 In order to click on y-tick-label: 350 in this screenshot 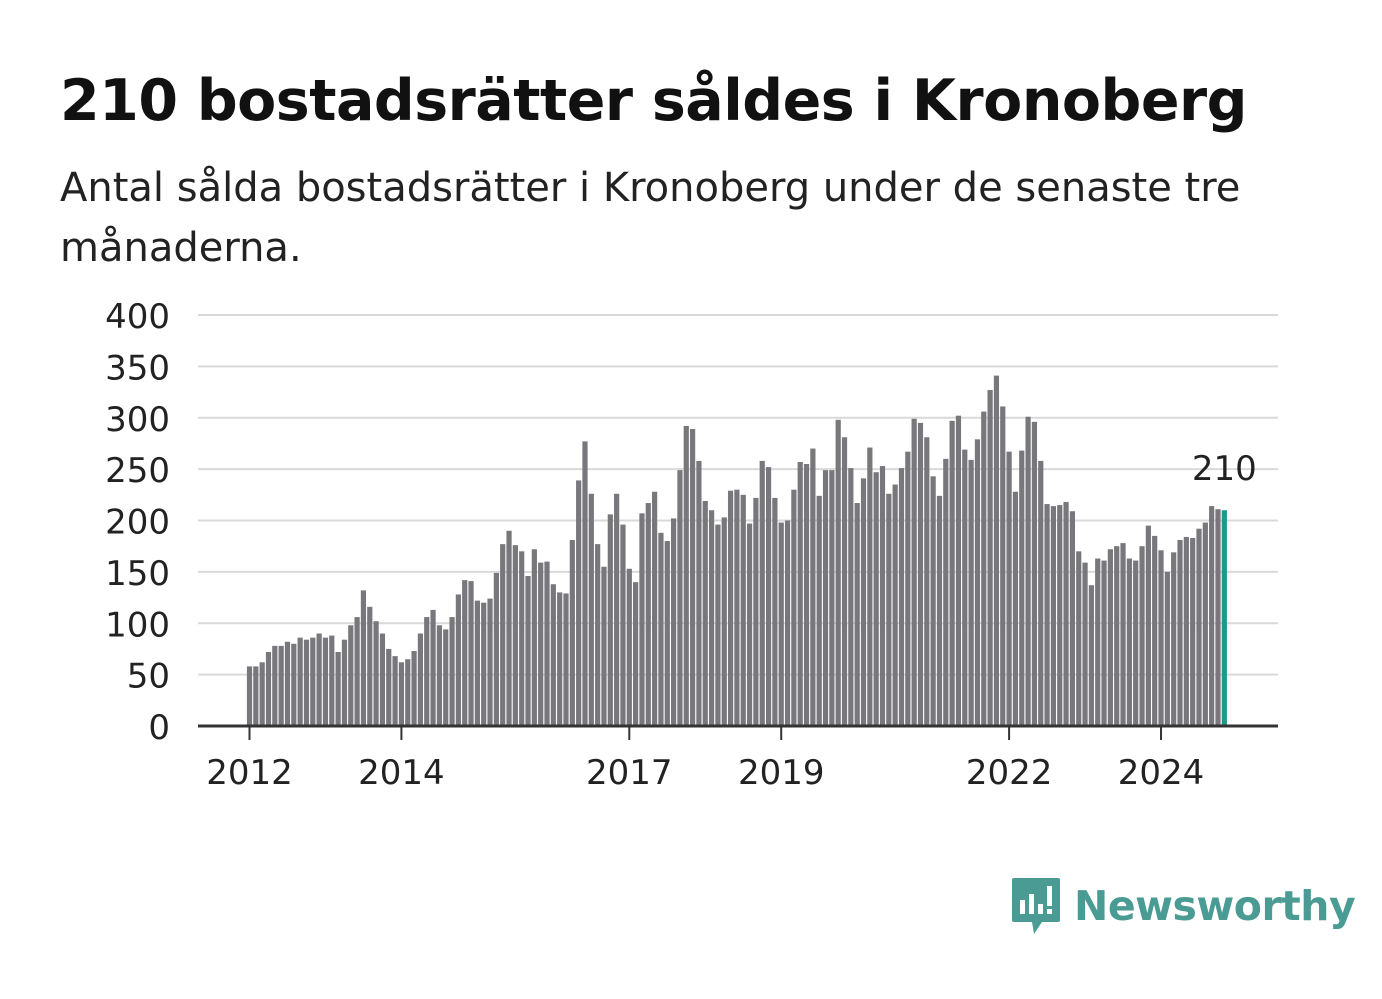, I will do `click(137, 368)`.